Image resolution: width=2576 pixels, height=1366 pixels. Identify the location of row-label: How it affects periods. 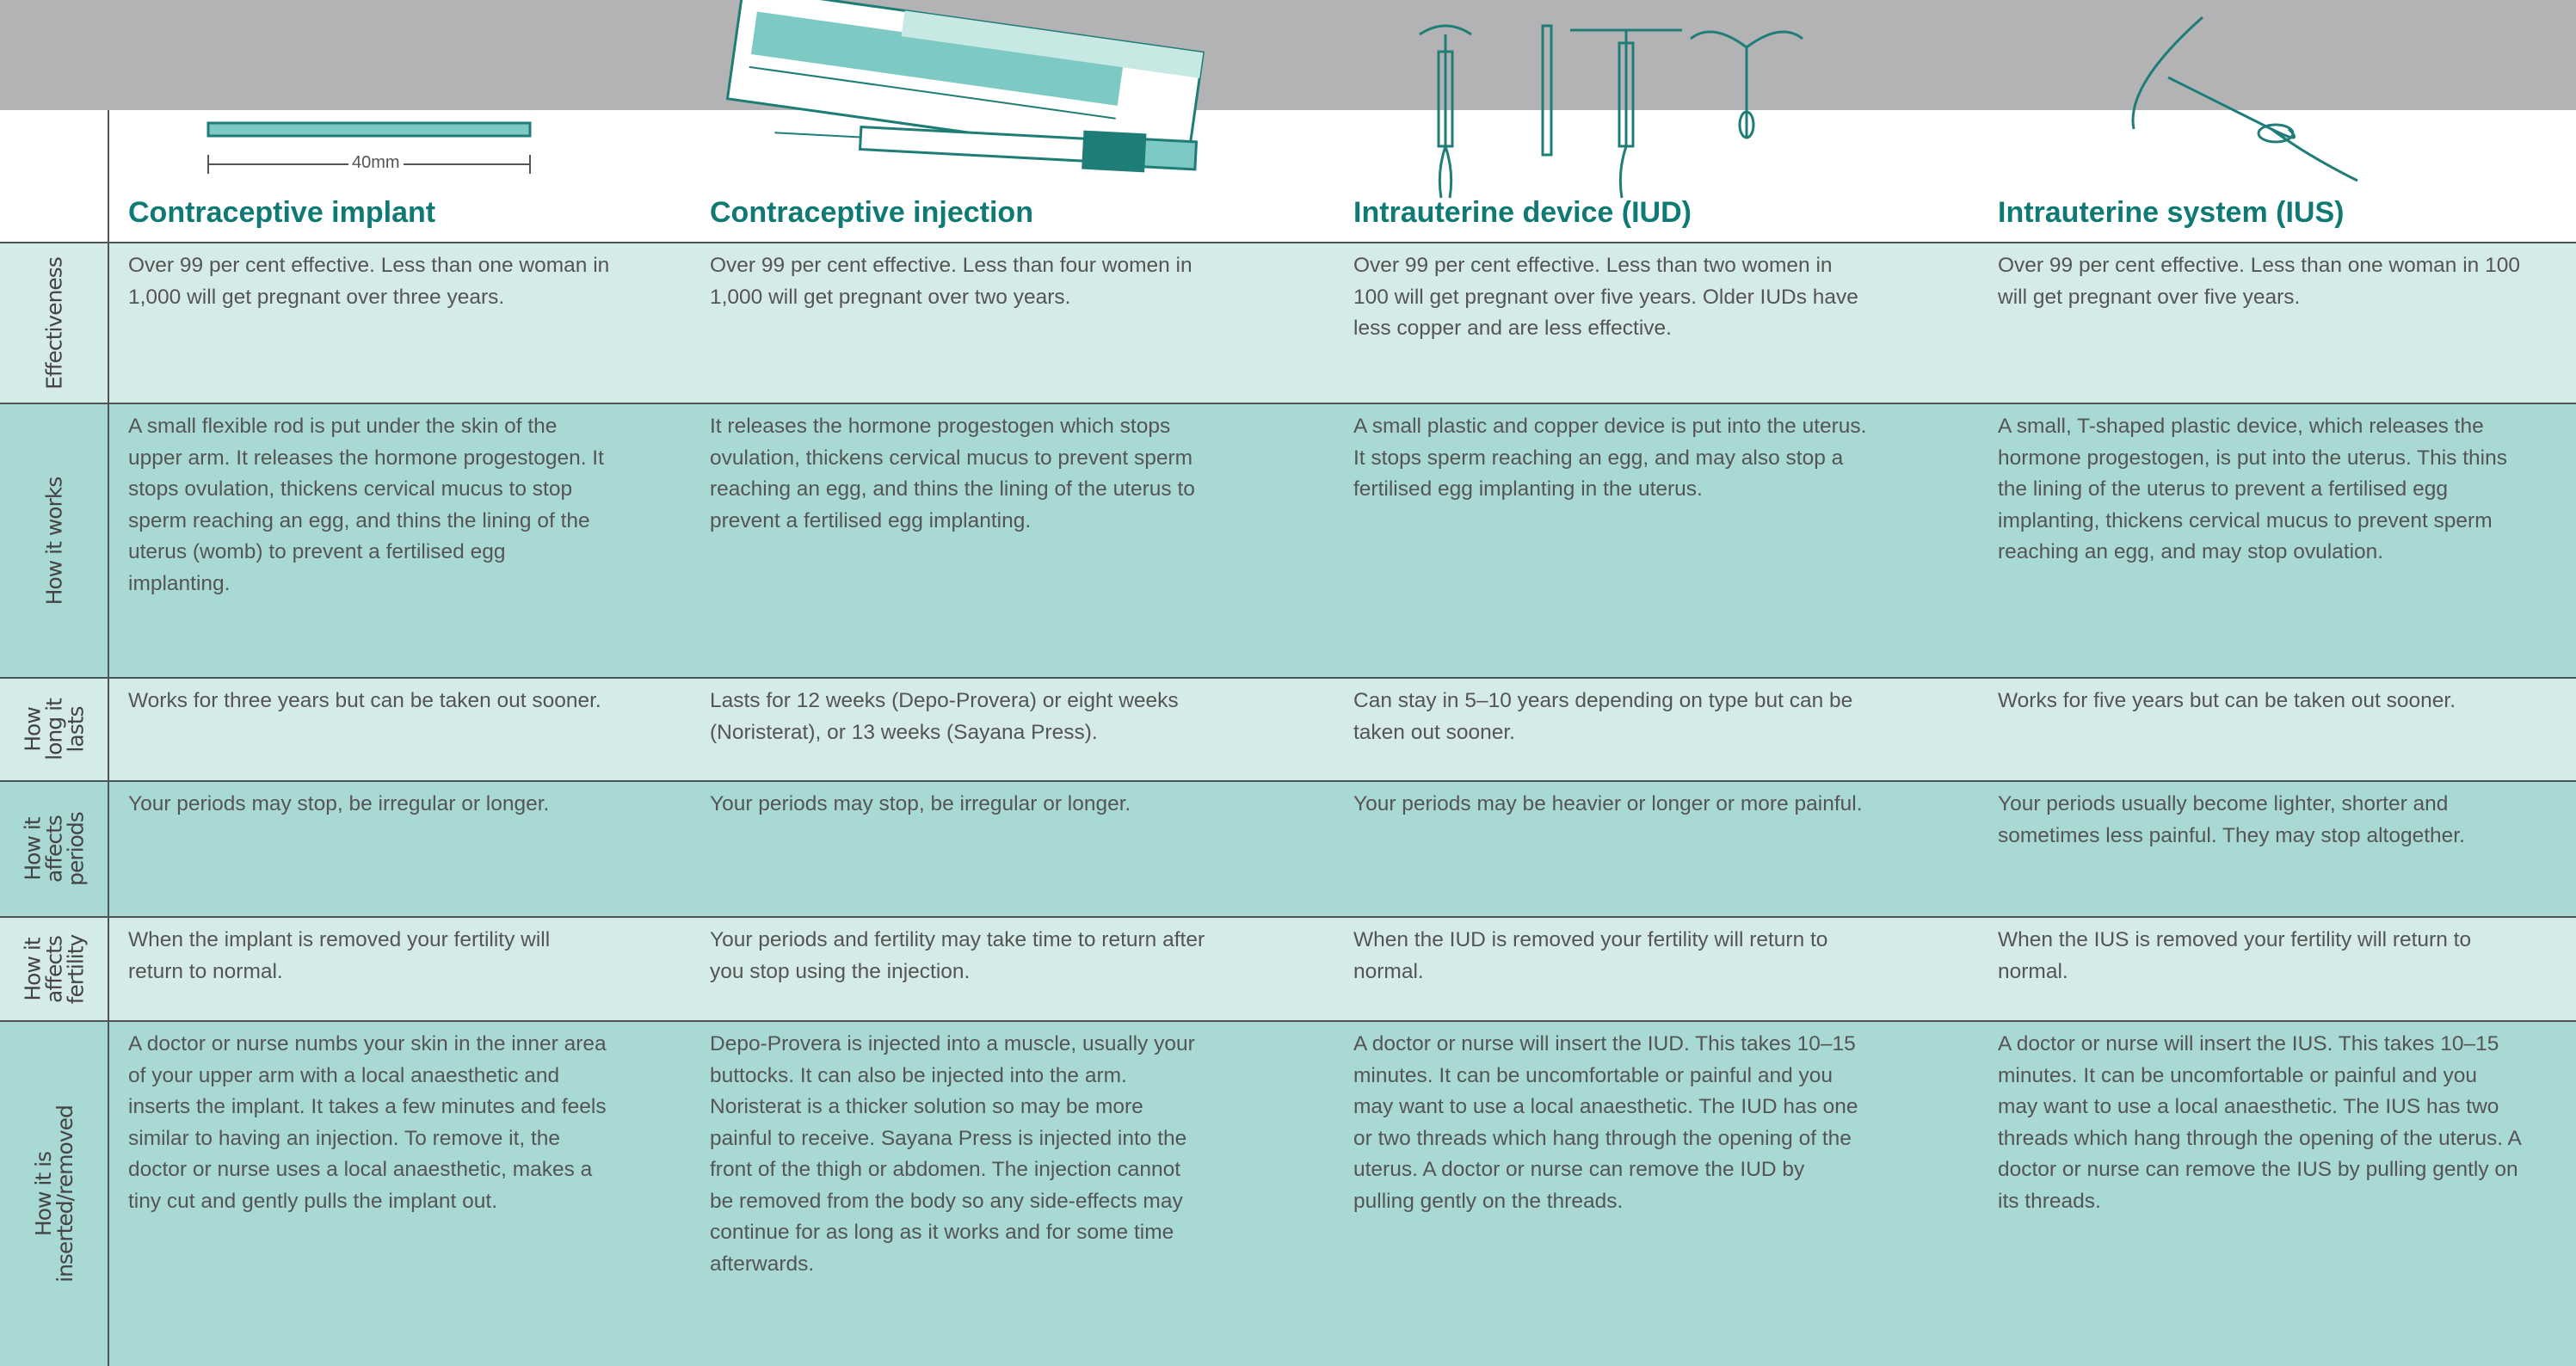
(54, 849).